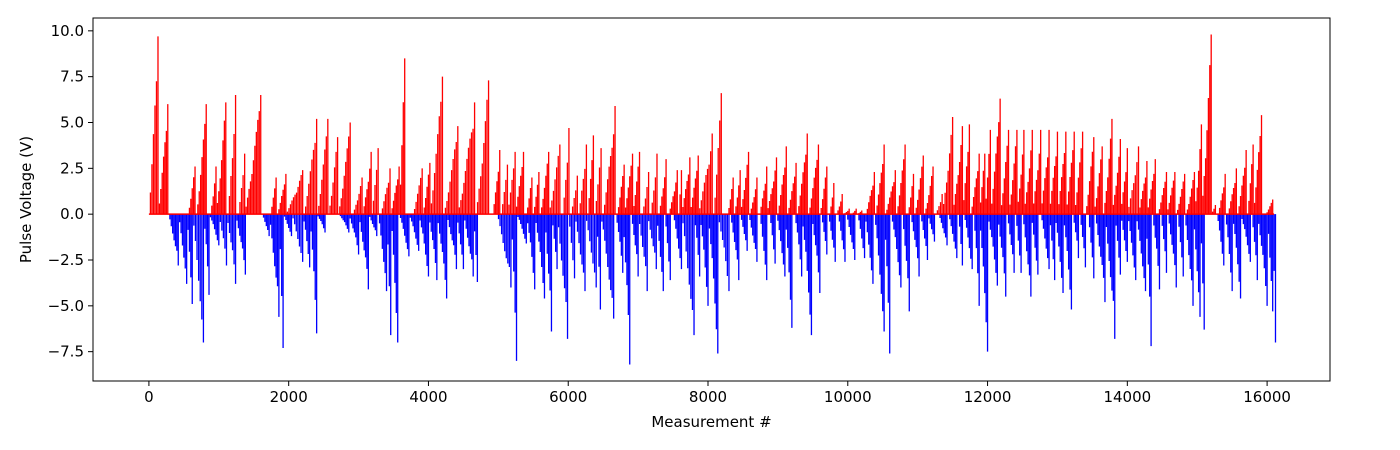 Image resolution: width=1400 pixels, height=450 pixels. What do you see at coordinates (72, 168) in the screenshot?
I see `y-tick-label: 2.5` at bounding box center [72, 168].